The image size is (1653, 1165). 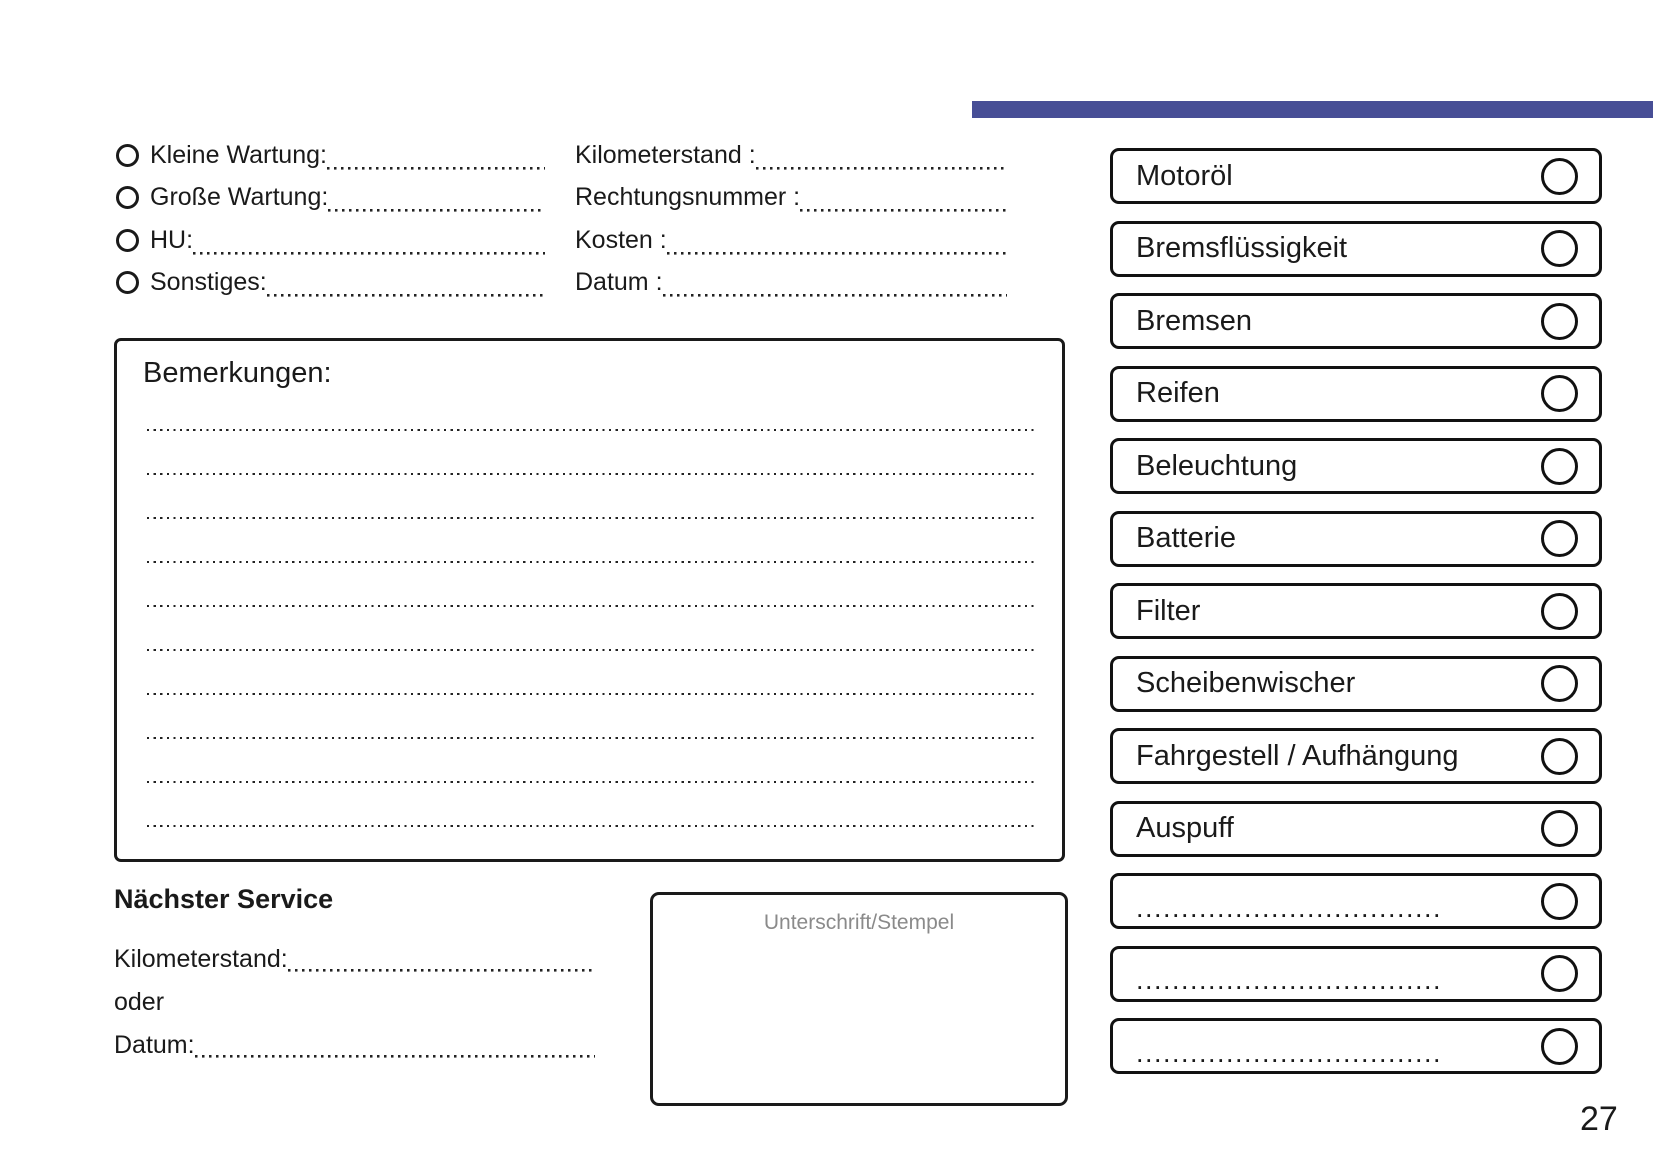 I want to click on signature-stamp-box: Unterschrift/Stempel, so click(x=859, y=999).